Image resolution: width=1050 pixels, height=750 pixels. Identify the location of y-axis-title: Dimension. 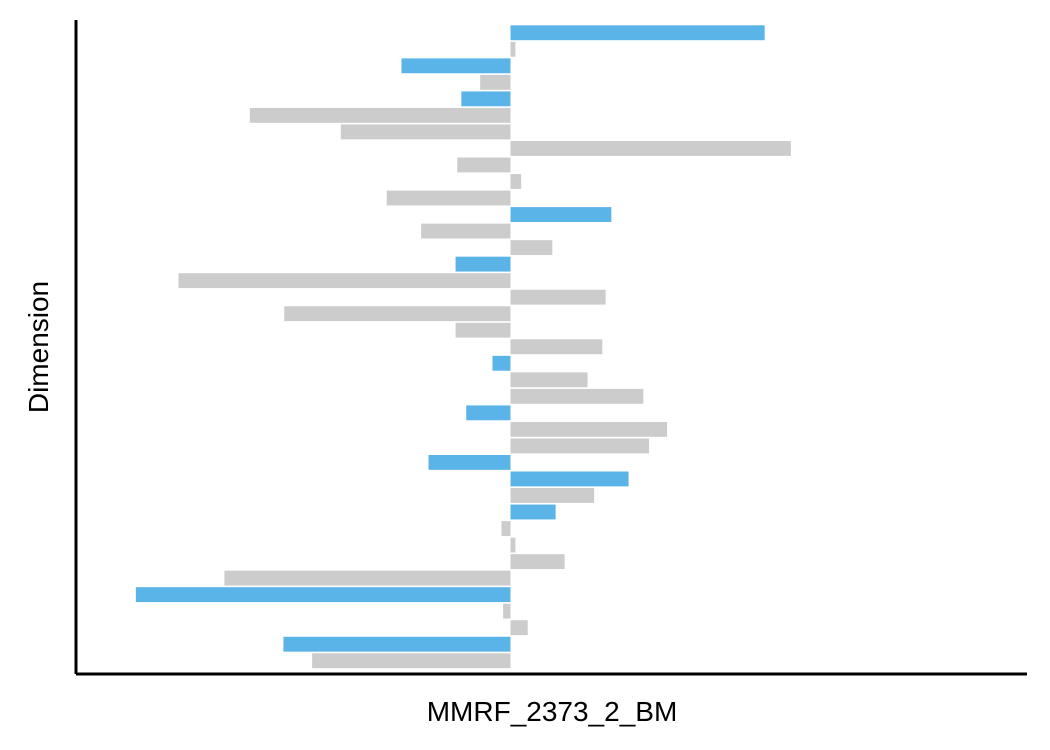
(38, 347).